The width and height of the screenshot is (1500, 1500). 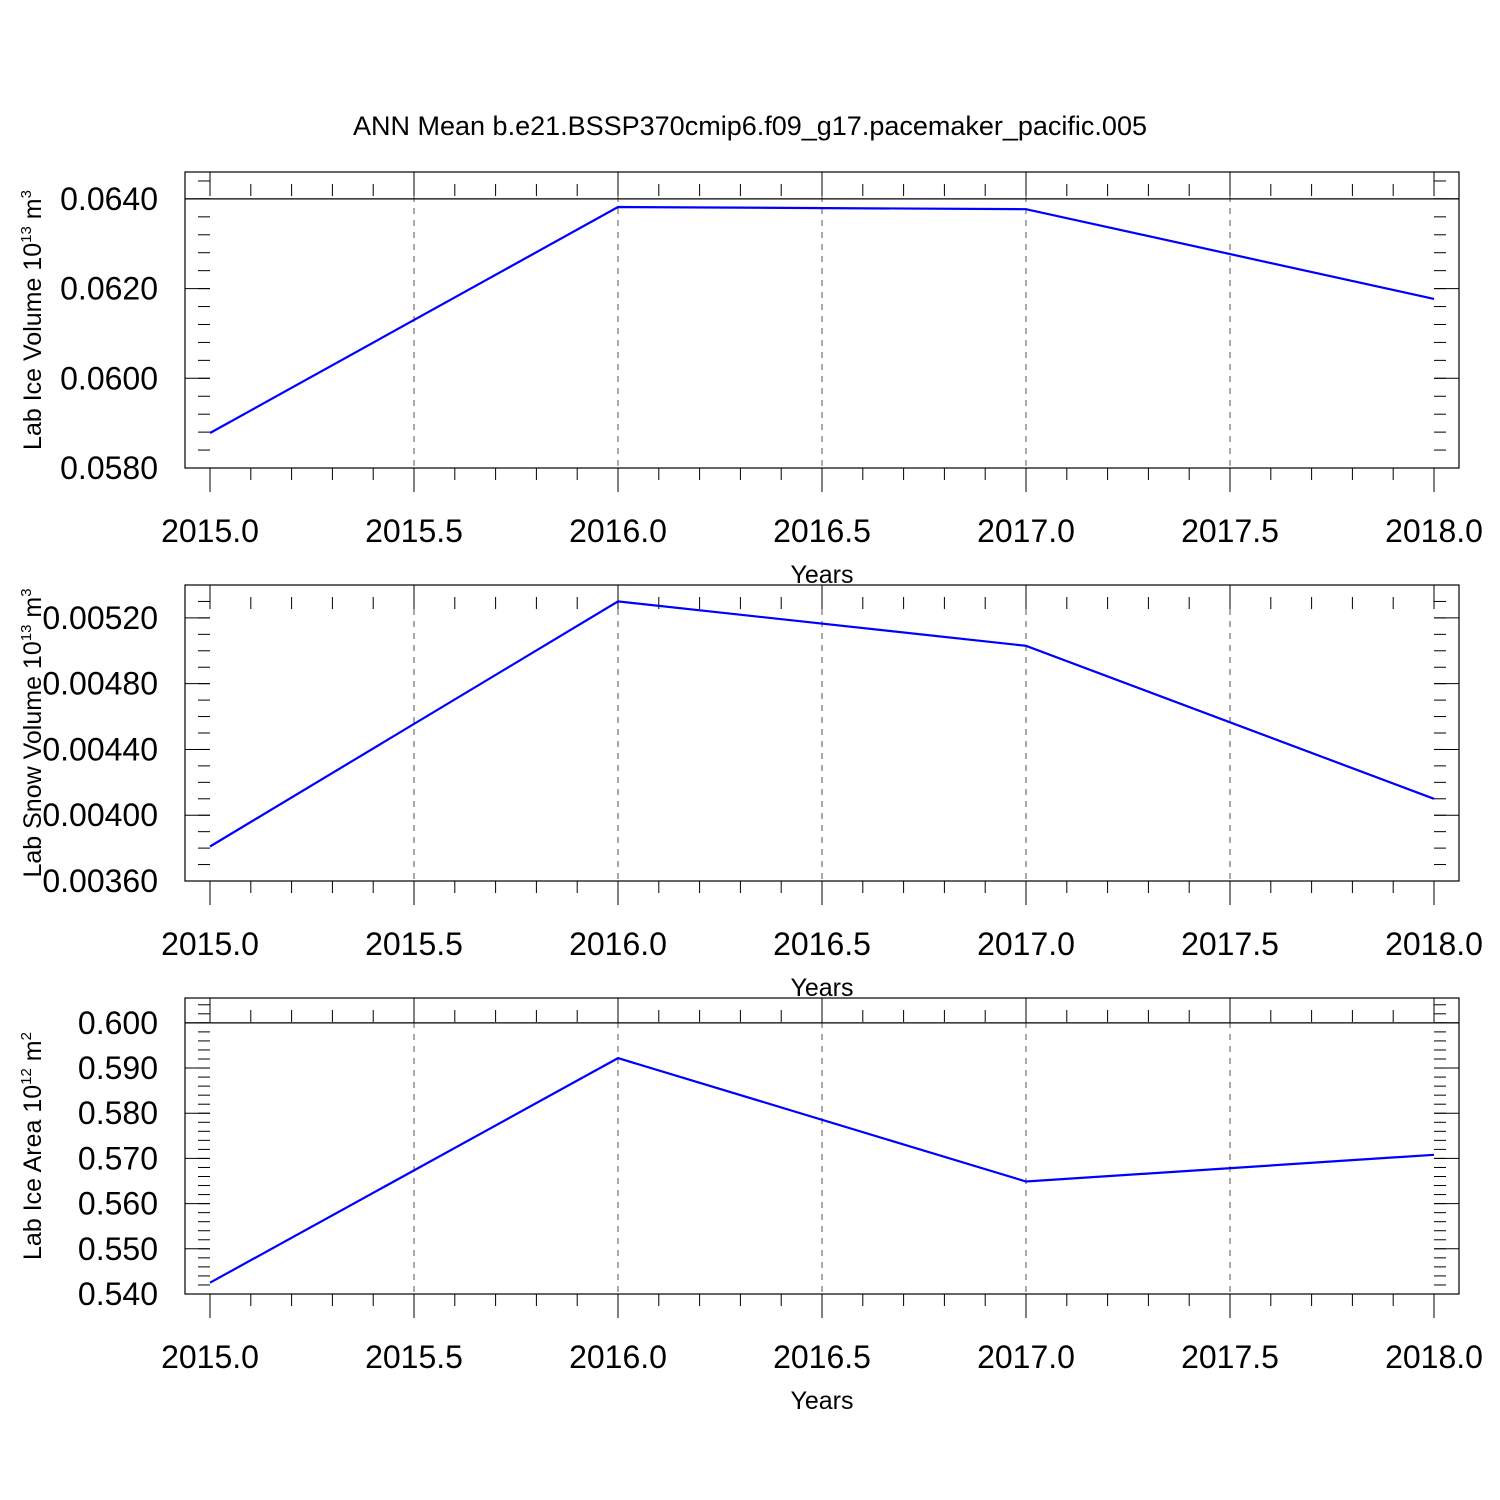 I want to click on y-tick-label: 0.600, so click(x=118, y=1023).